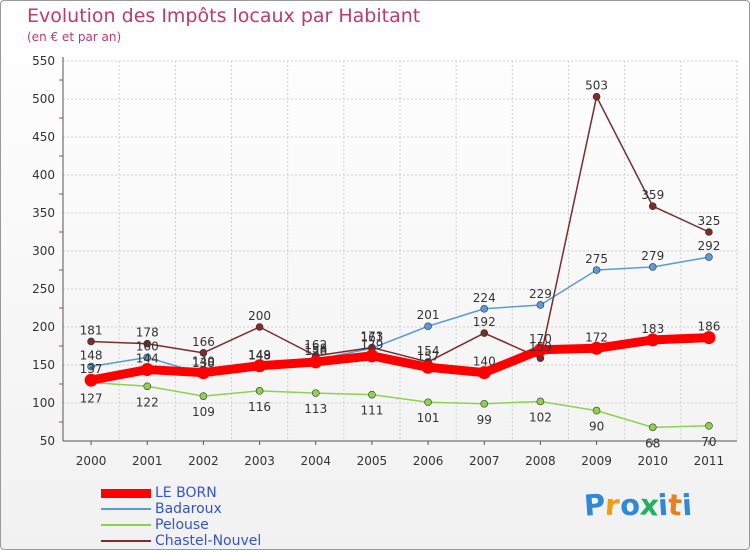 The image size is (750, 550). I want to click on data-label-badaroux: 275, so click(596, 259).